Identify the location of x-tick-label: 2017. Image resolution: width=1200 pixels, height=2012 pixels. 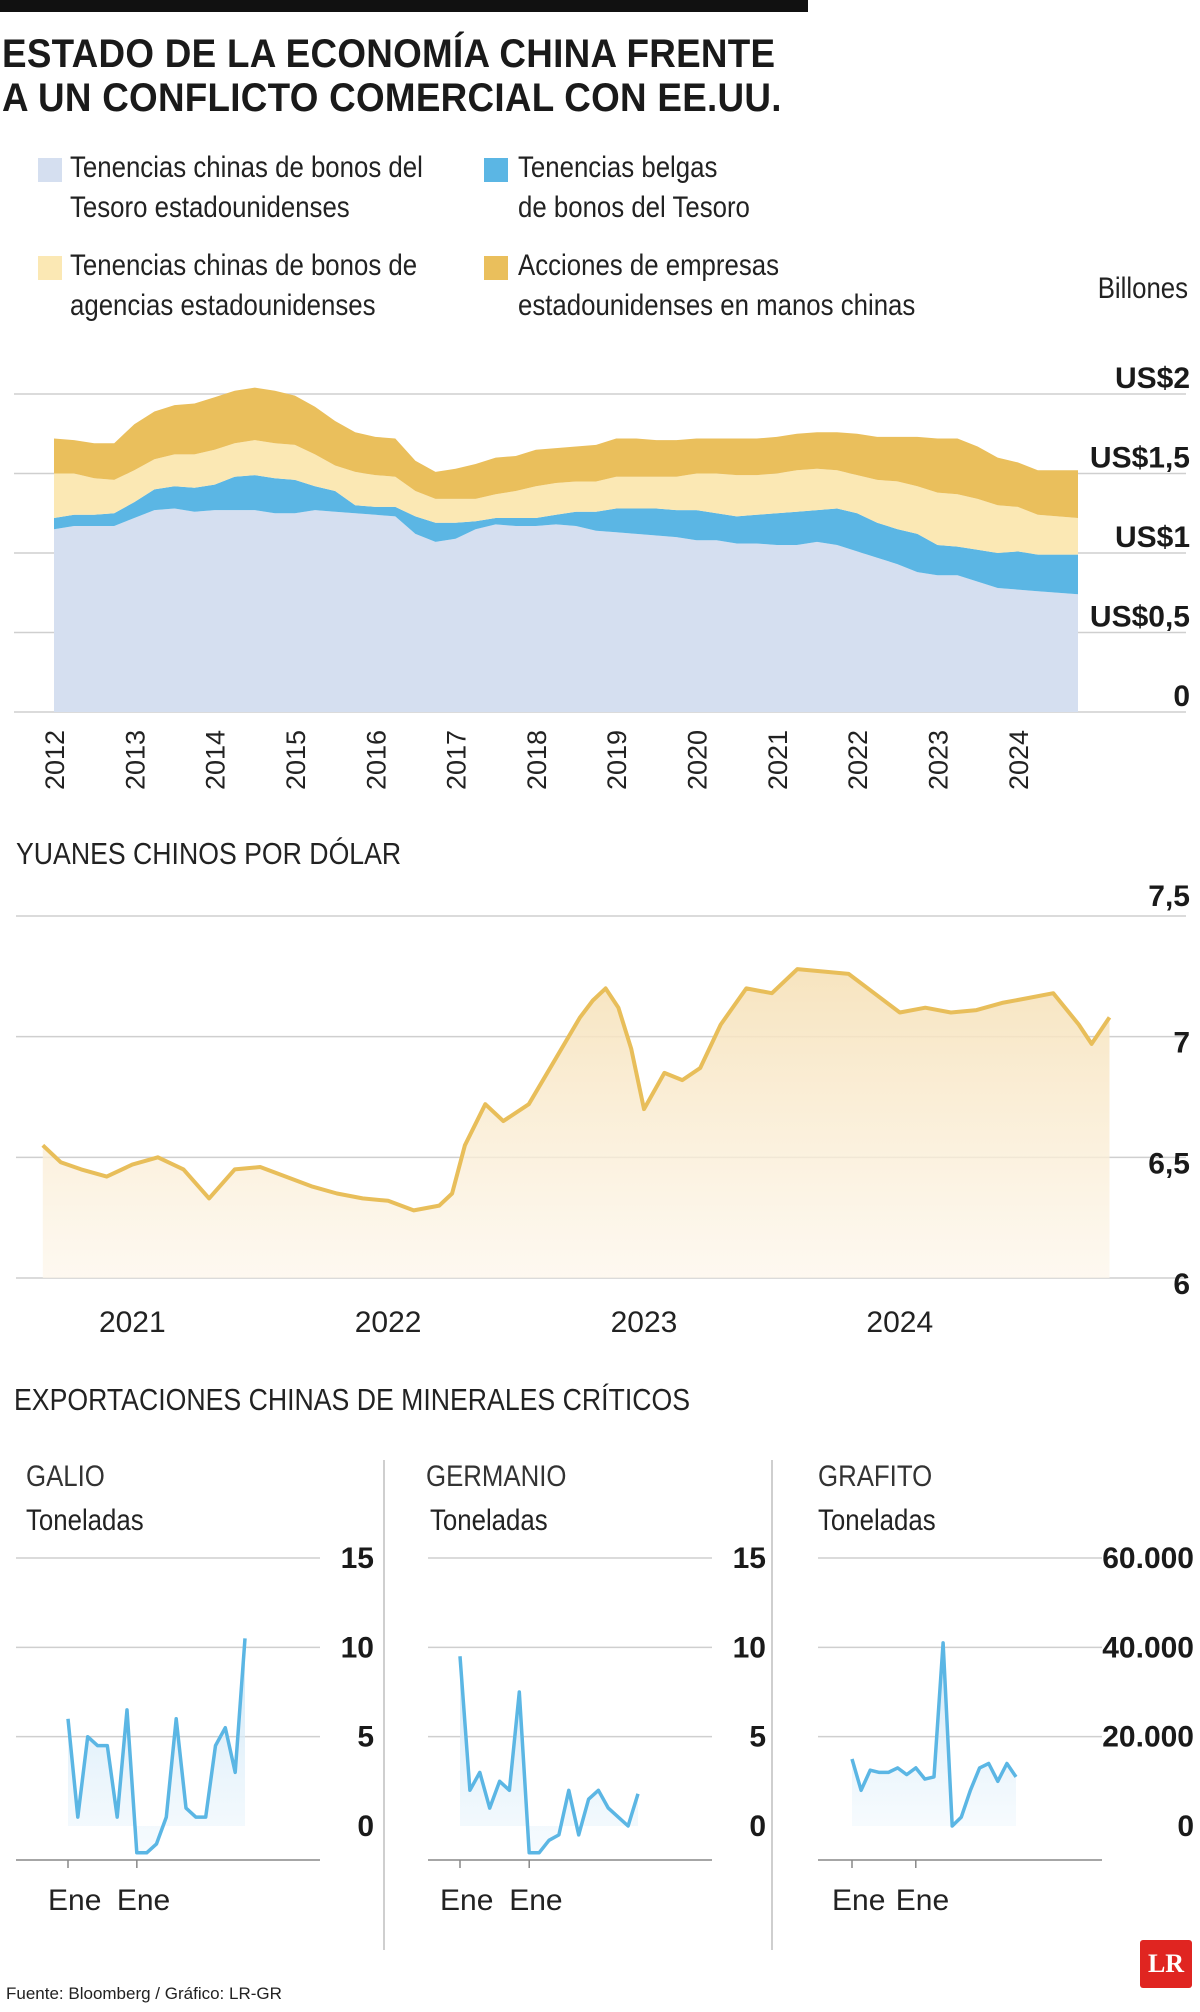
(457, 760).